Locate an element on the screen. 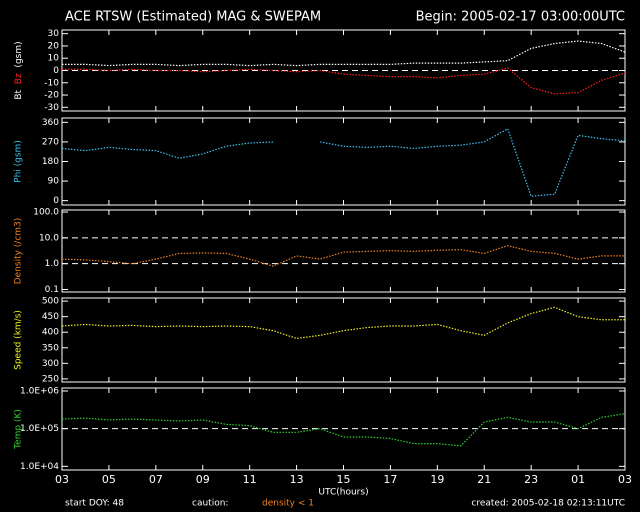  y-axis-unit: (gsm) is located at coordinates (19, 54).